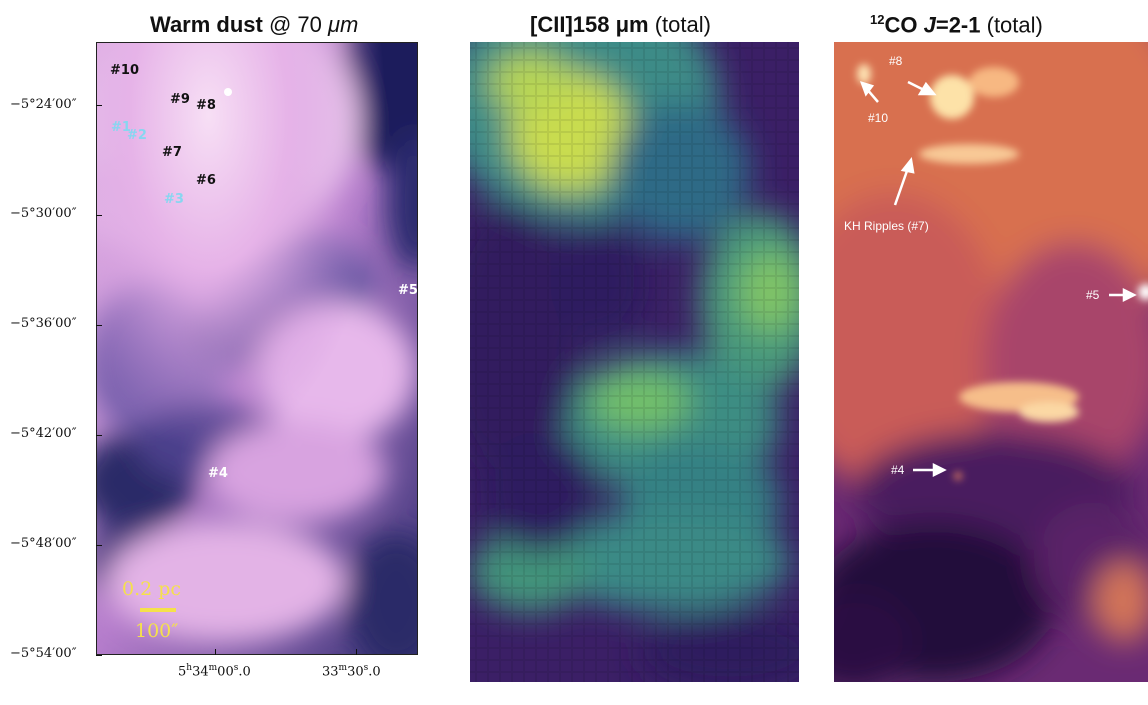 The height and width of the screenshot is (705, 1148). What do you see at coordinates (206, 180) in the screenshot?
I see `source-label-6: #6` at bounding box center [206, 180].